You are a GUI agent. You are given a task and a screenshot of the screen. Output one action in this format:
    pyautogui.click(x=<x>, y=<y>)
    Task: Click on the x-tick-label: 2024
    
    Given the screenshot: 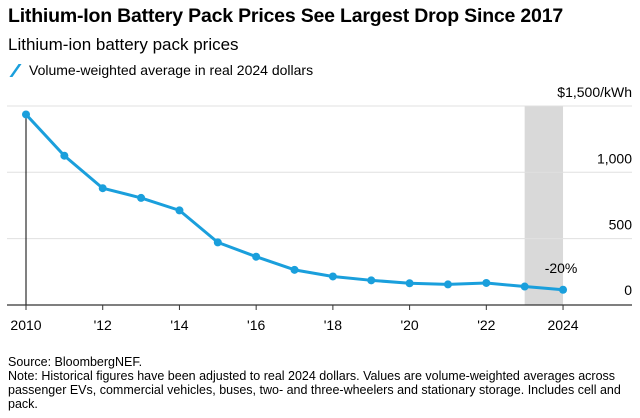 What is the action you would take?
    pyautogui.click(x=562, y=325)
    